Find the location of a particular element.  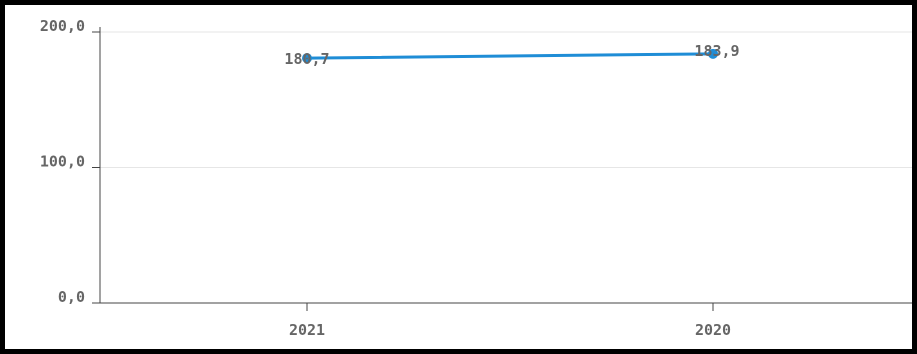

data-label: 183,9 is located at coordinates (716, 51).